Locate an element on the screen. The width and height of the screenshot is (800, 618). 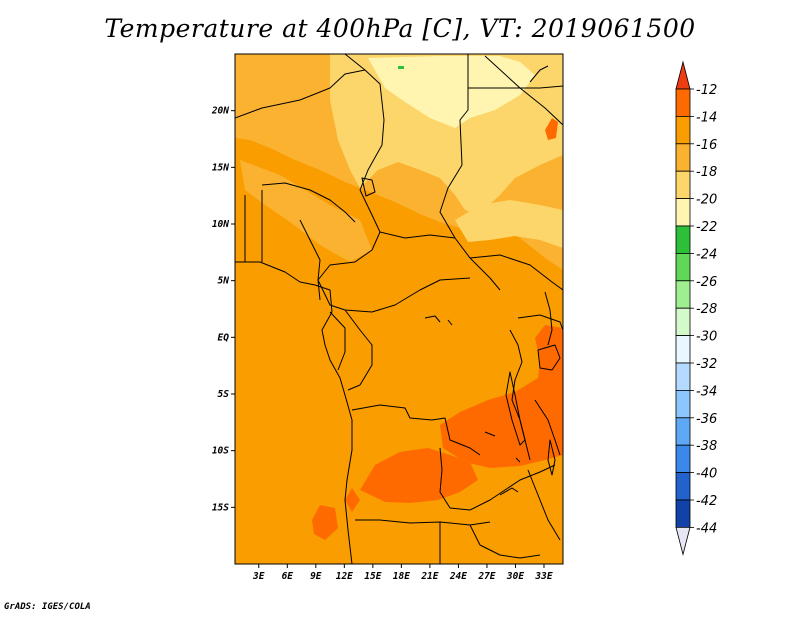
colorbar-tick-label: -18 is located at coordinates (706, 172).